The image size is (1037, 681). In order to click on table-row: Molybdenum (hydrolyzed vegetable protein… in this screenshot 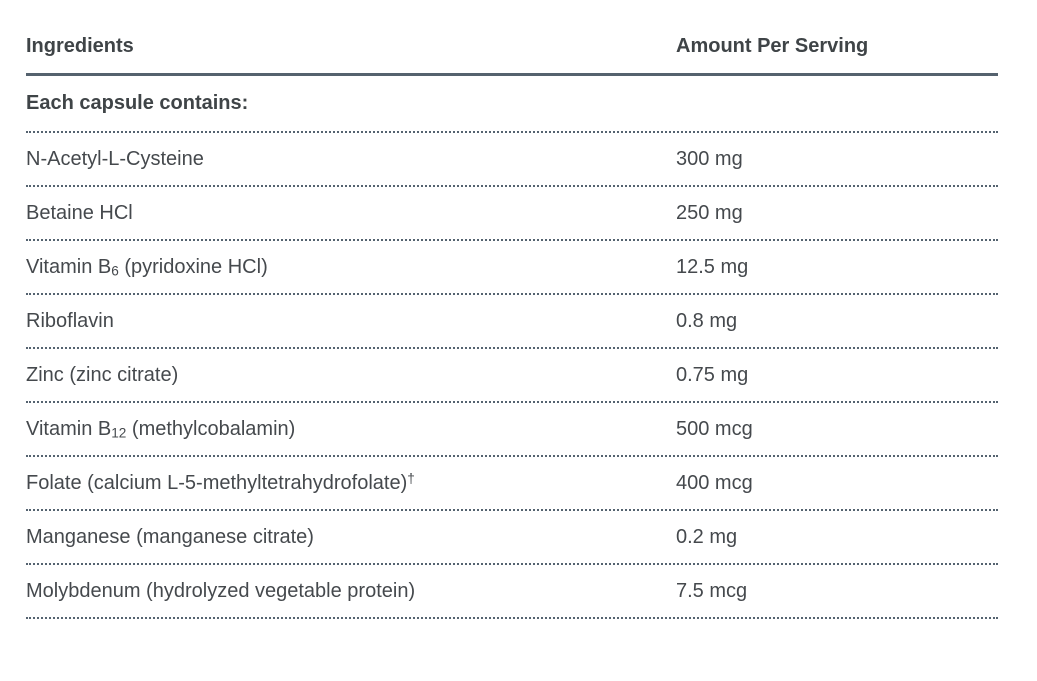, I will do `click(512, 592)`.